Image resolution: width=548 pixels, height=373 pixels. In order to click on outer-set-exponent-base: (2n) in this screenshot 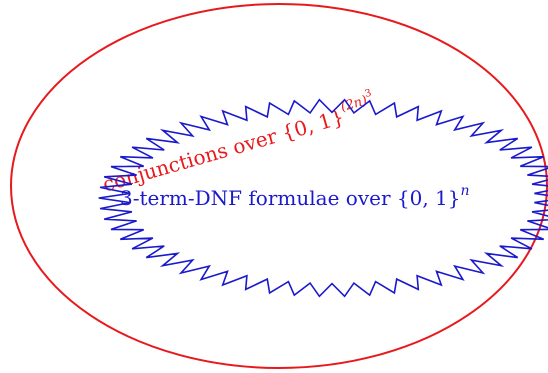, I will do `click(354, 104)`.